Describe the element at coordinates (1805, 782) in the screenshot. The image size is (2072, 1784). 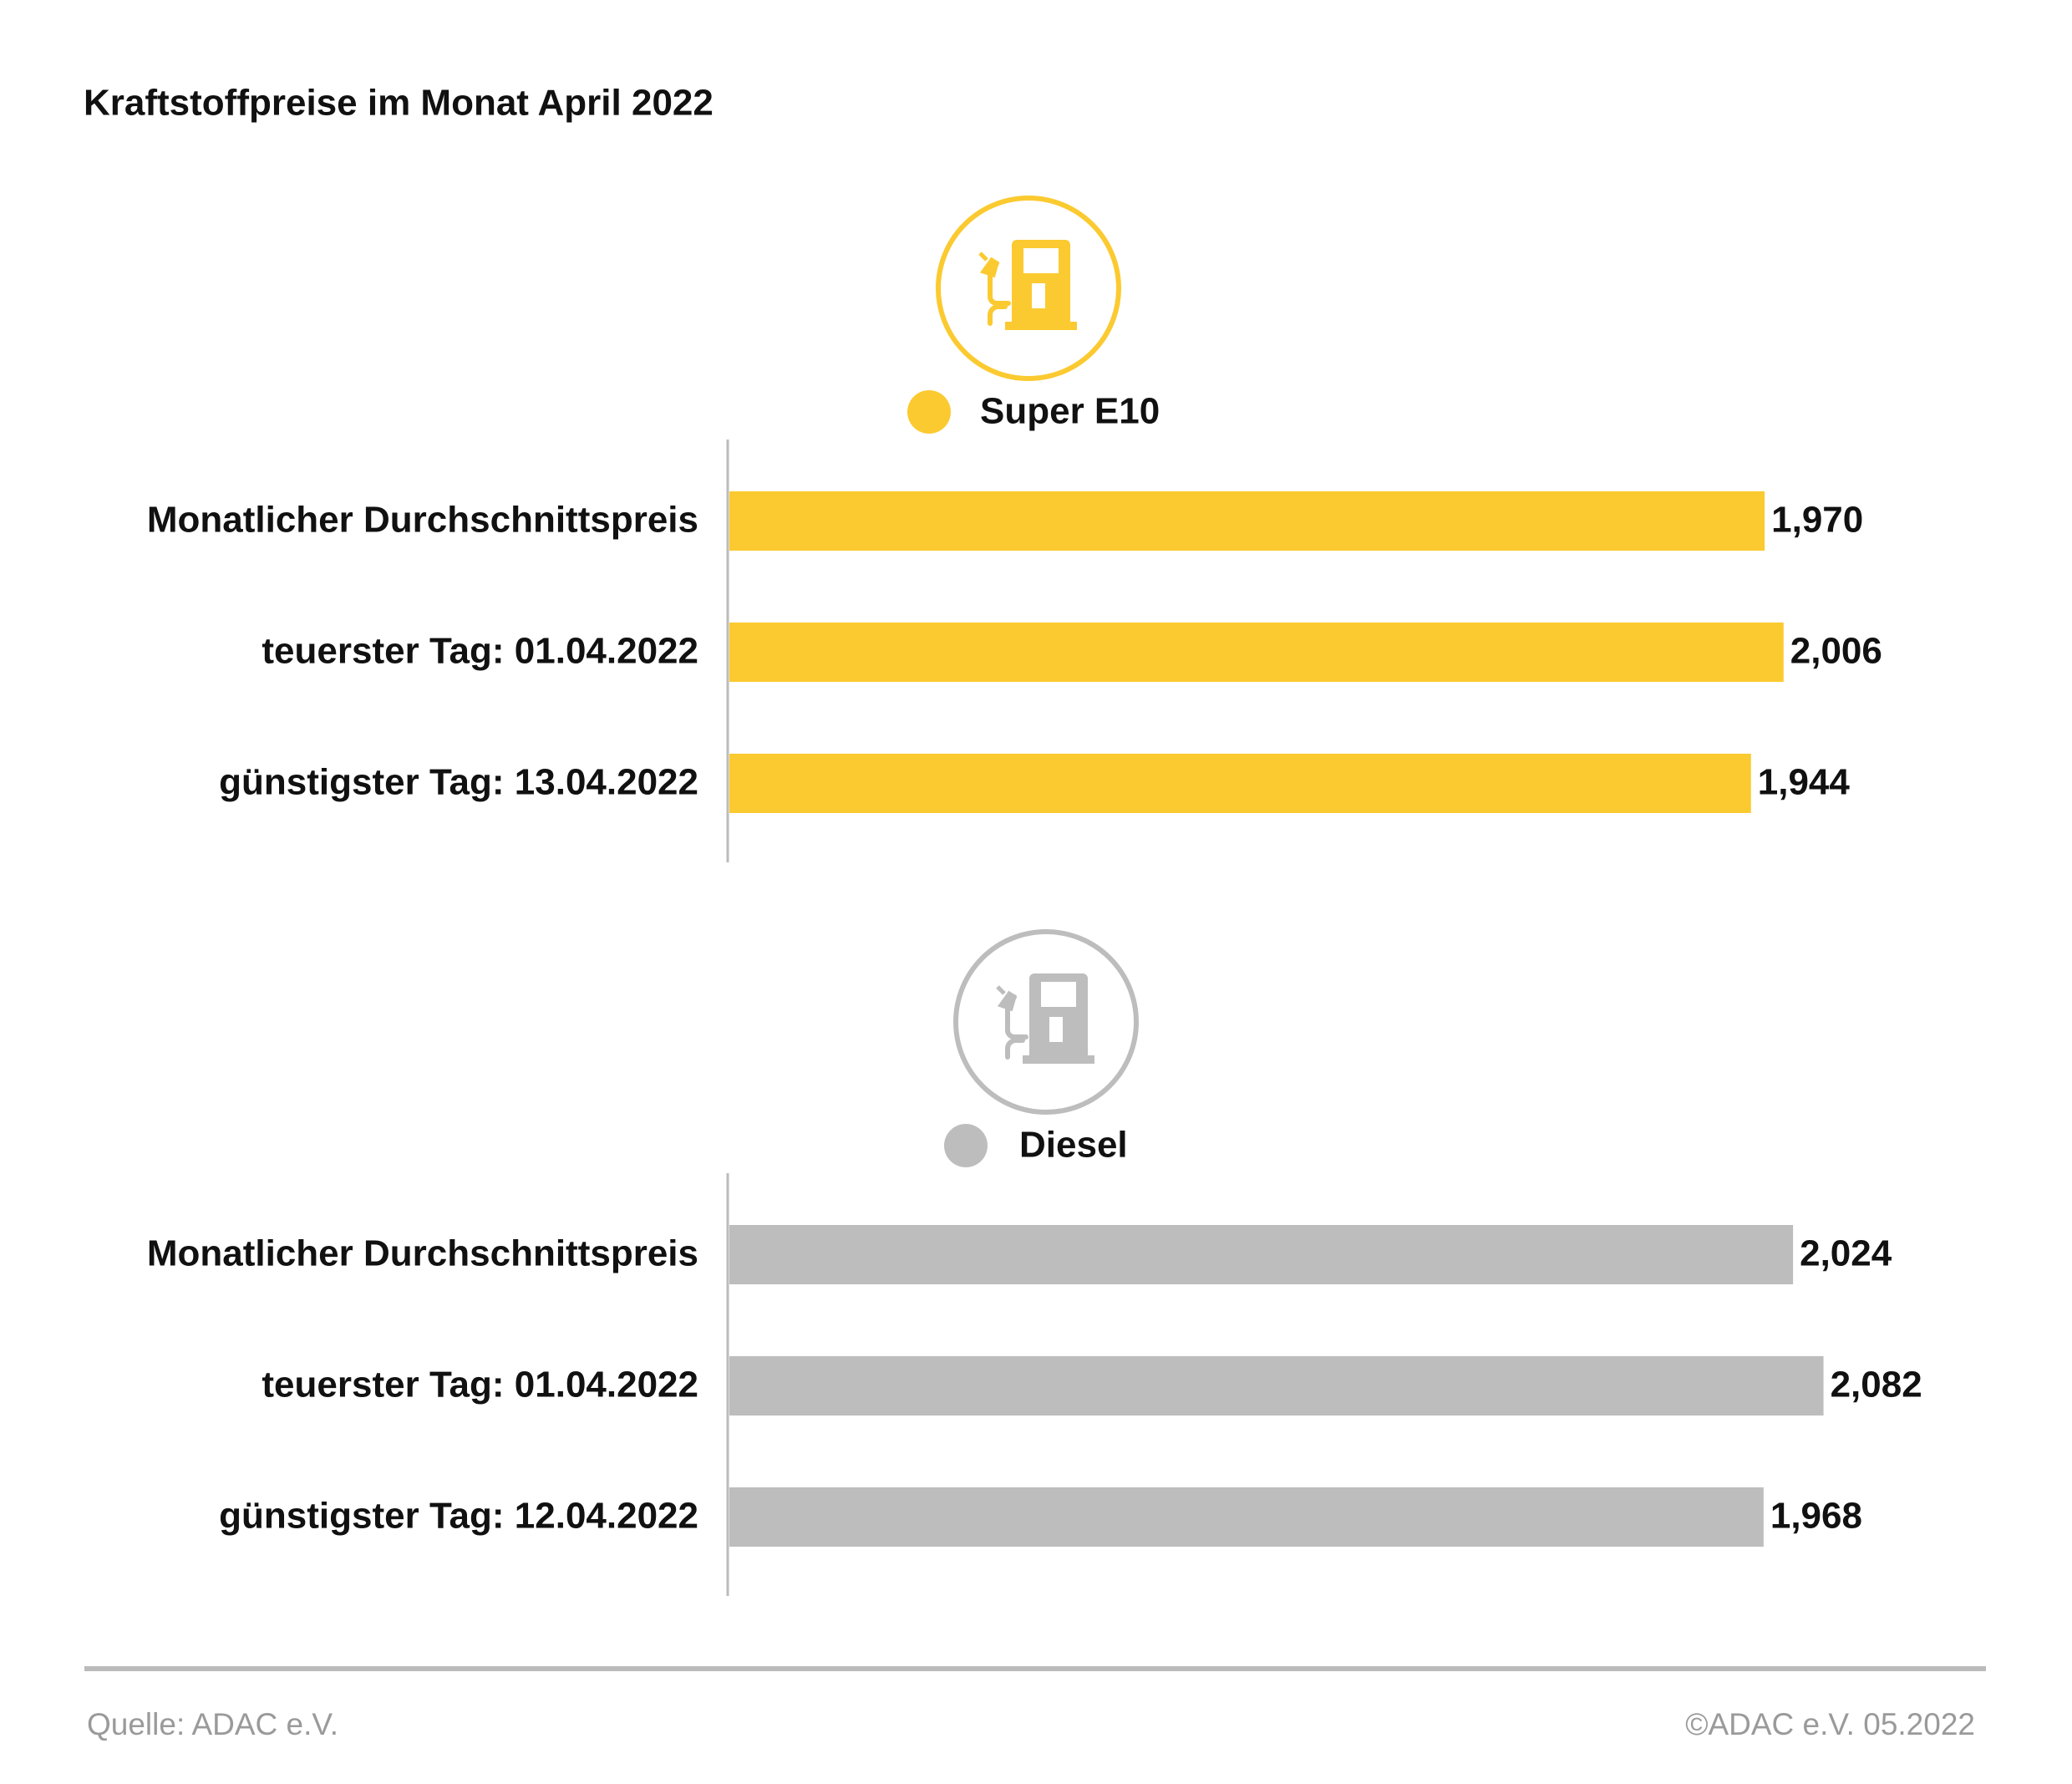
I see `value-label: 1,944` at that location.